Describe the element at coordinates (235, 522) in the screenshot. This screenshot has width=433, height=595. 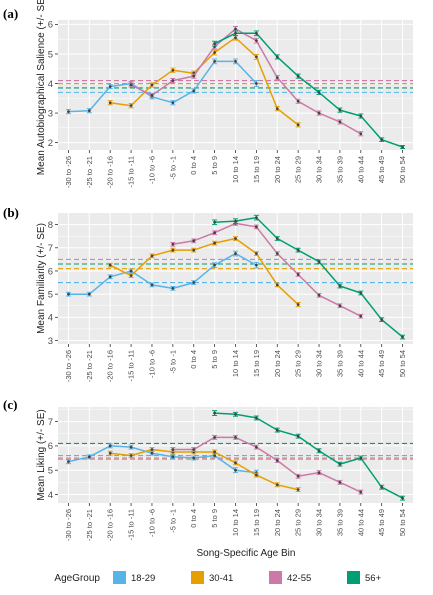
I see `x-tick-label: 10 to 14` at that location.